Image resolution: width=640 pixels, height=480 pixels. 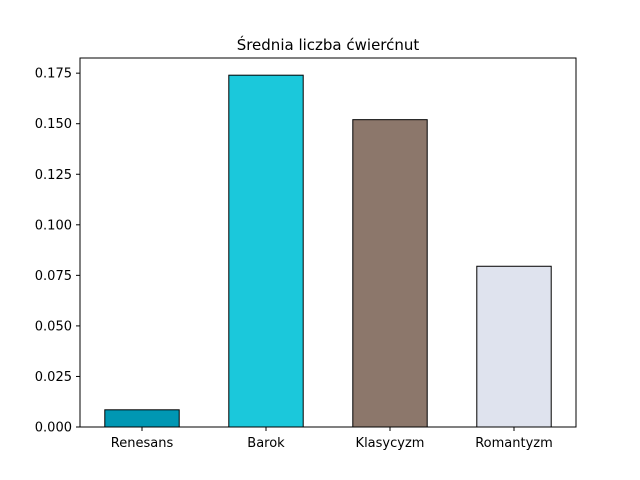 What do you see at coordinates (514, 443) in the screenshot?
I see `x-tick-label: Romantyzm` at bounding box center [514, 443].